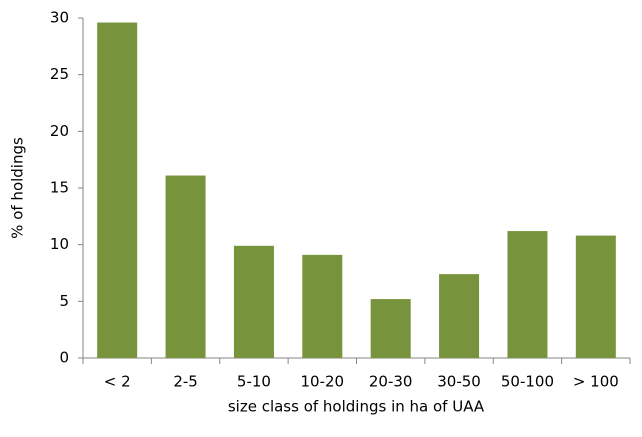 The image size is (642, 437). What do you see at coordinates (59, 74) in the screenshot?
I see `y-tick-label: 25` at bounding box center [59, 74].